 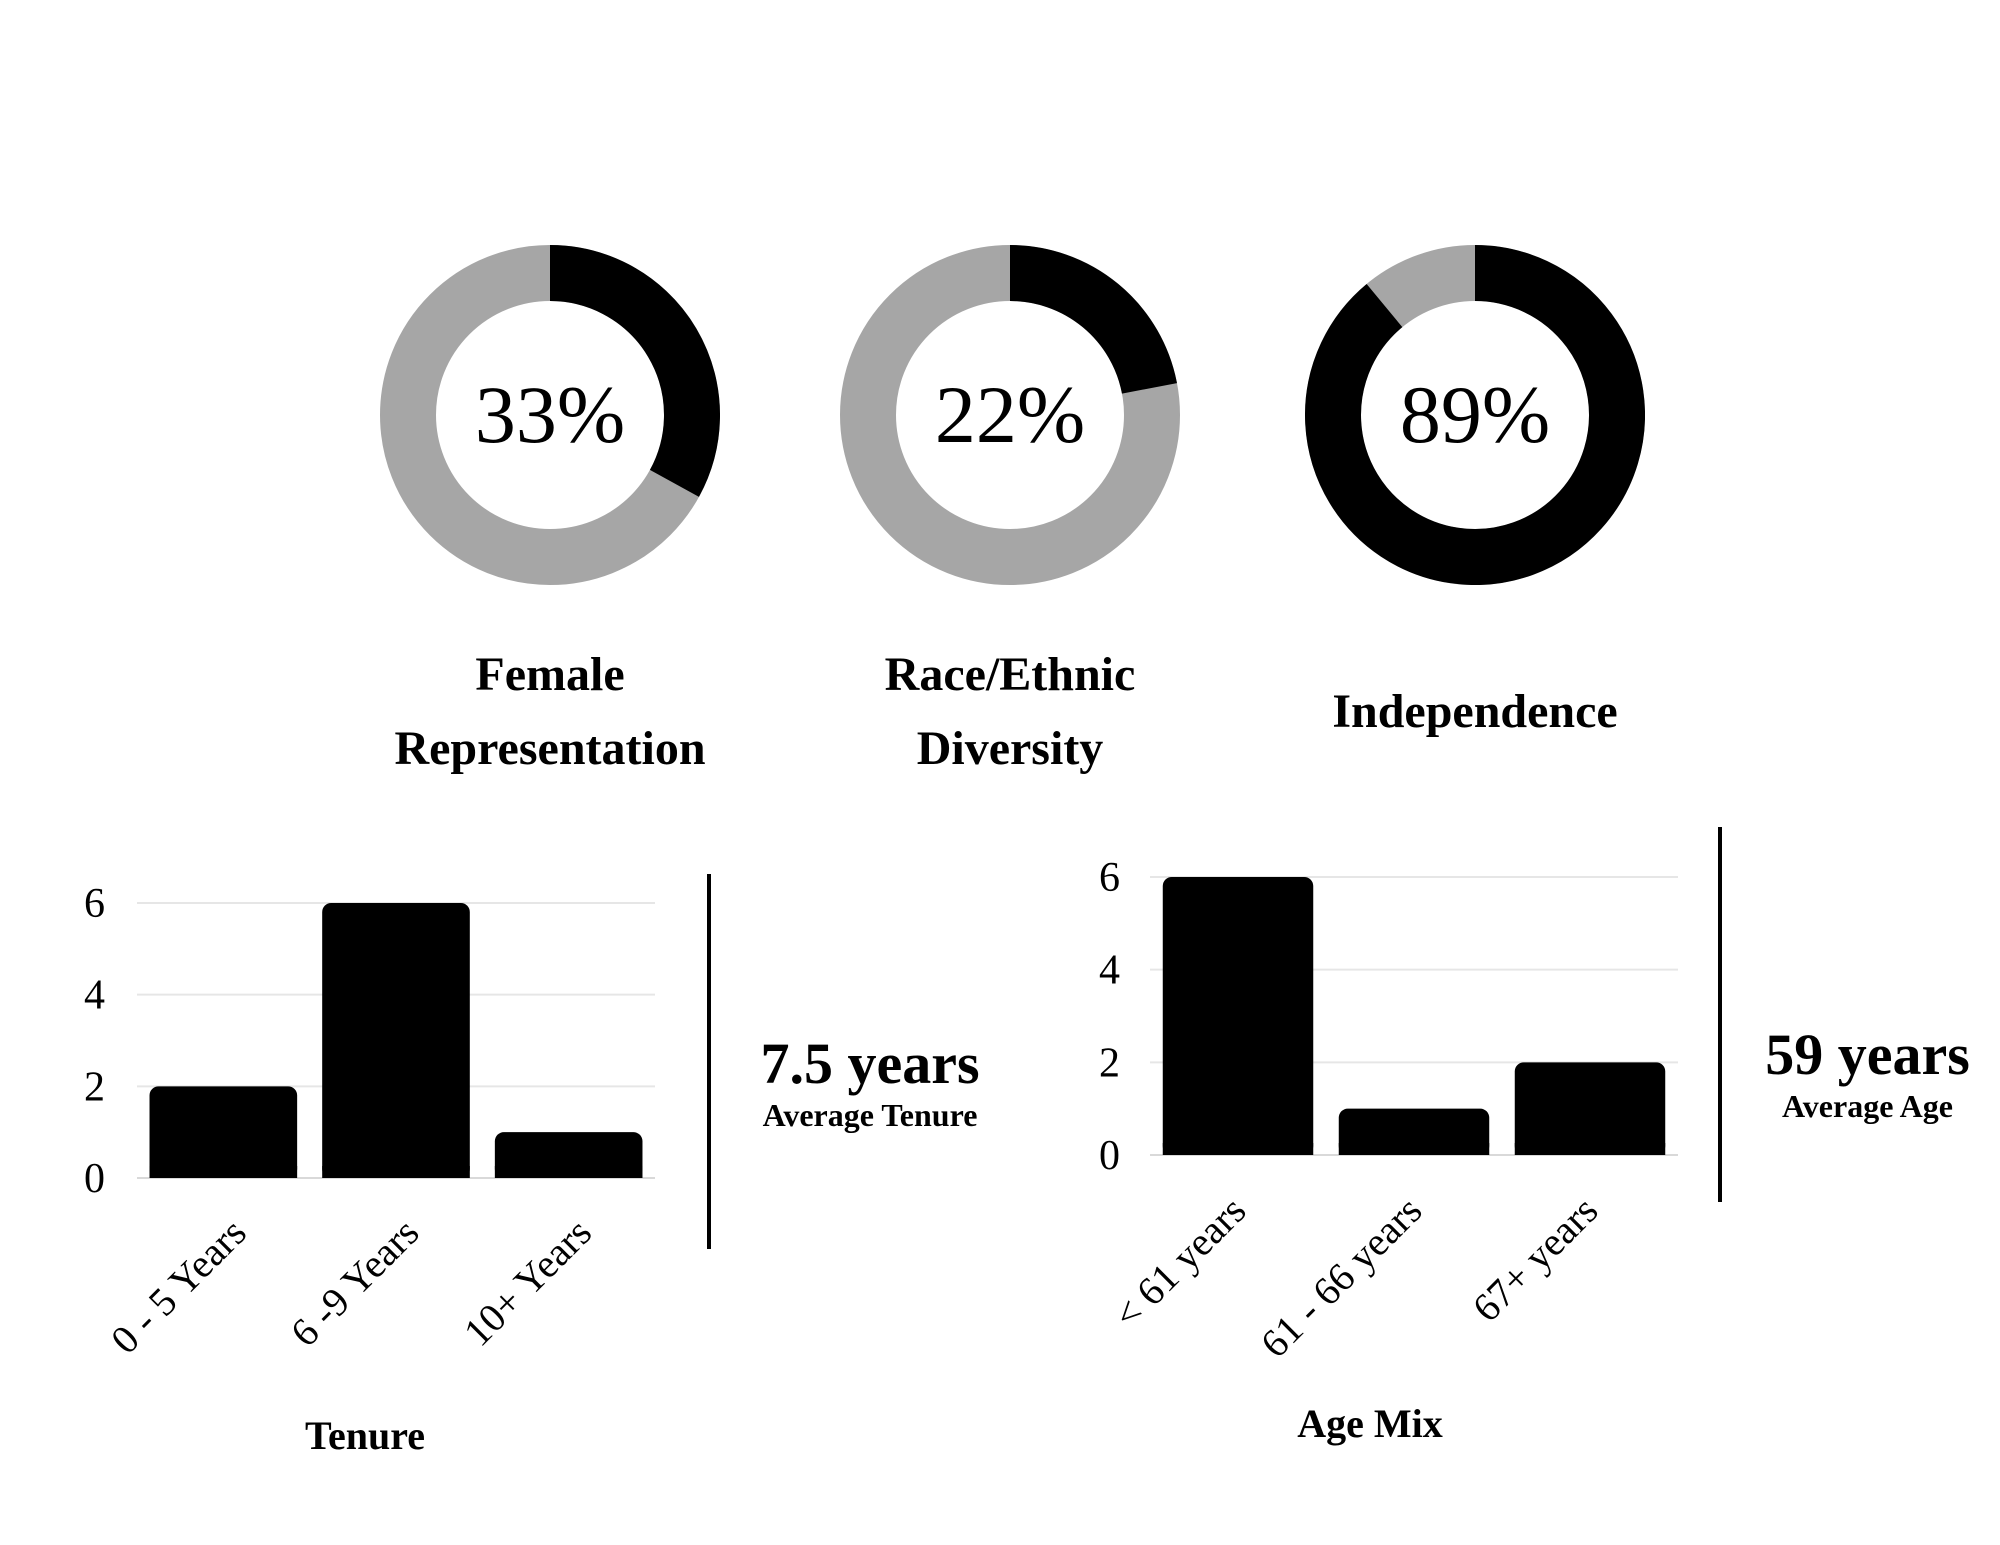 I want to click on donut-label-race-ethnic-diversity: Race/Ethnic Diversity, so click(x=1010, y=712).